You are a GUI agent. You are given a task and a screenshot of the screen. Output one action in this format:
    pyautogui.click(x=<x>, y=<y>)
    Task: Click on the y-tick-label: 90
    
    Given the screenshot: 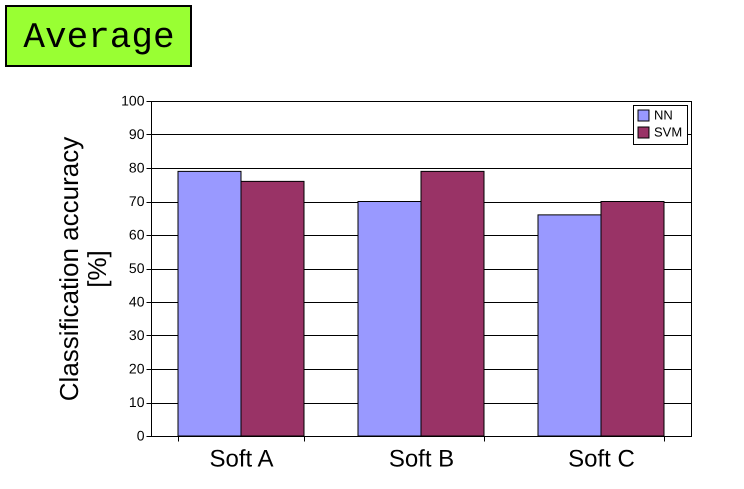 What is the action you would take?
    pyautogui.click(x=136, y=134)
    